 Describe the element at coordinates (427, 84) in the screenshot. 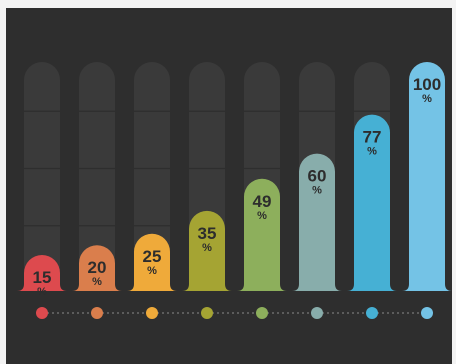

I see `data-label: 100` at that location.